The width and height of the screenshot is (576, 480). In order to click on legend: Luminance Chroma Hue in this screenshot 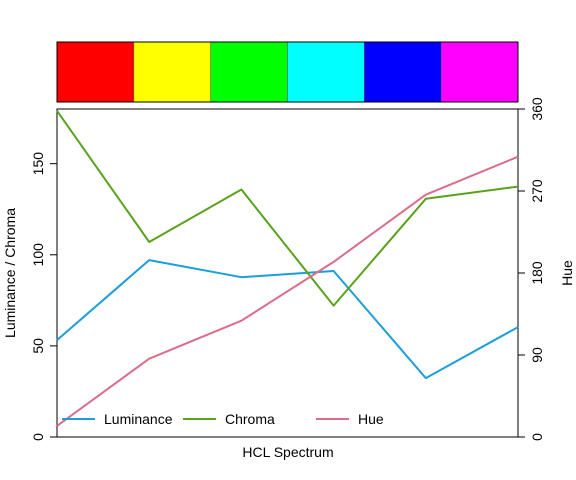, I will do `click(223, 419)`.